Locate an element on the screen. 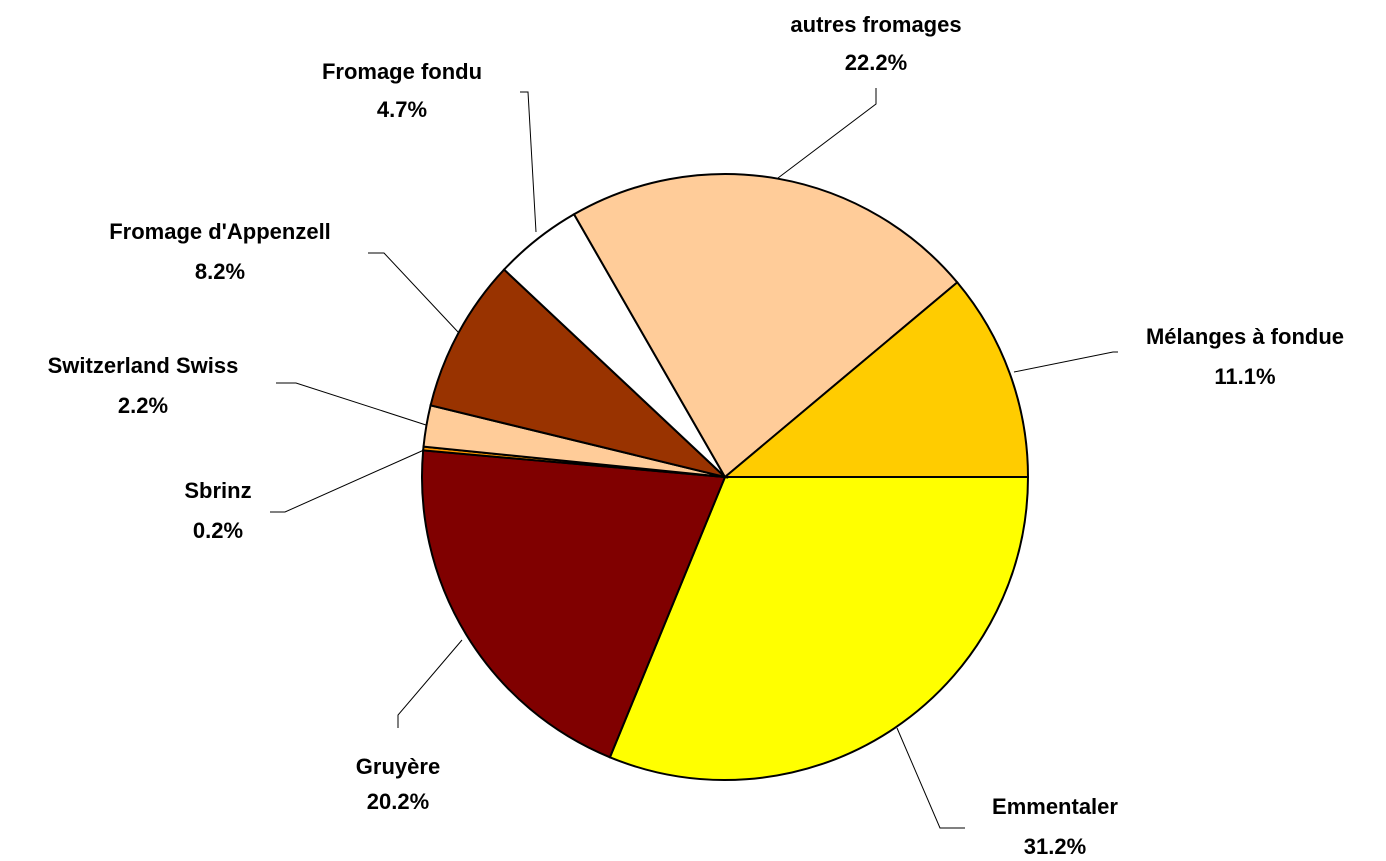 The image size is (1386, 861). slice-label: autres fromages is located at coordinates (875, 24).